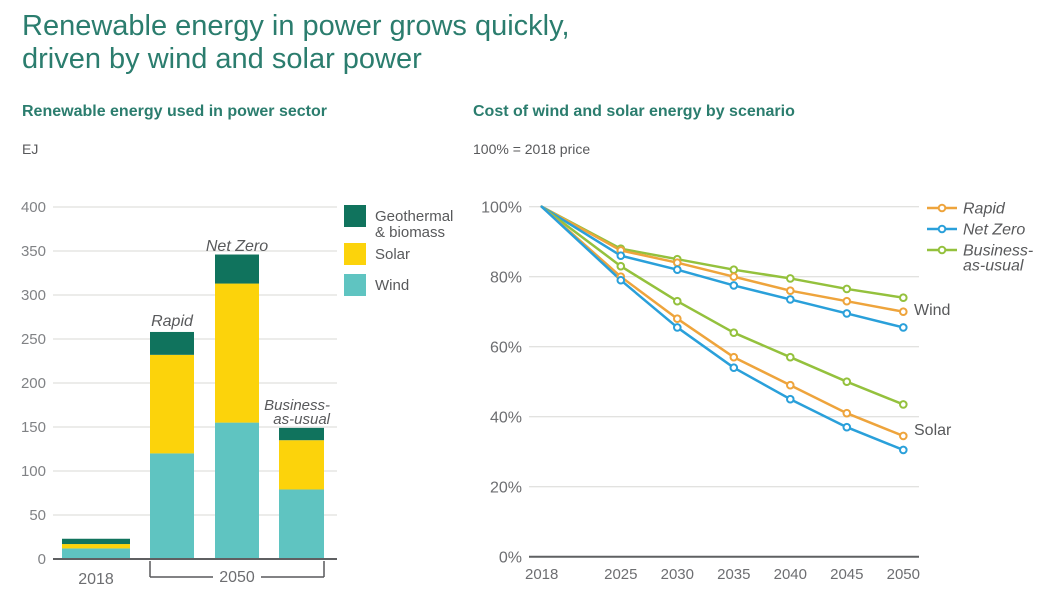 This screenshot has width=1038, height=601. What do you see at coordinates (237, 246) in the screenshot?
I see `bar-label-net-zero: Net Zero` at bounding box center [237, 246].